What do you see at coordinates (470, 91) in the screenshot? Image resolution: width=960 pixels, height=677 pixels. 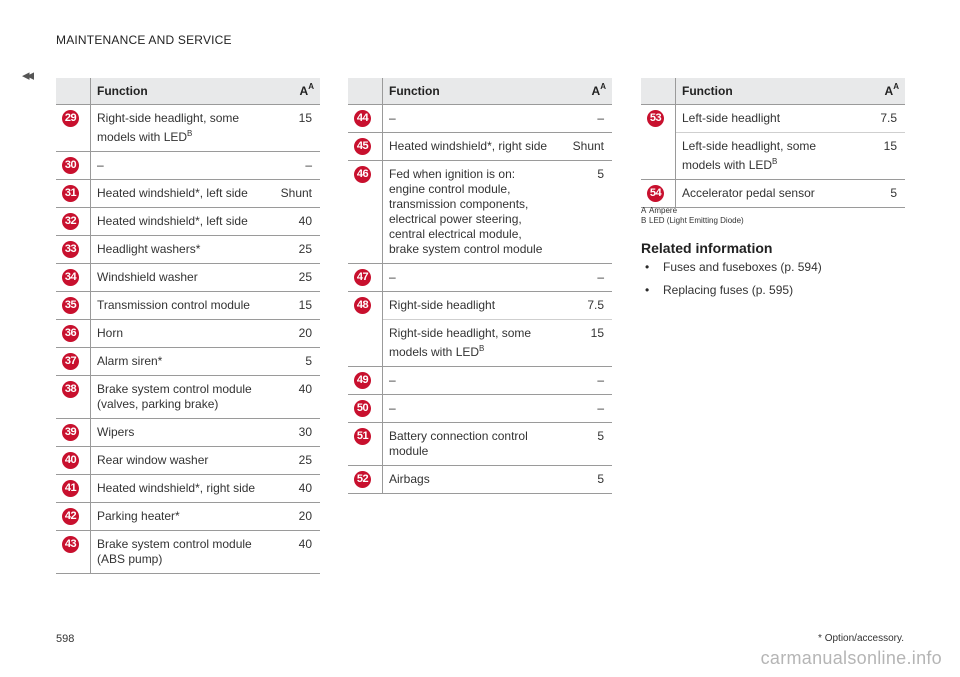 I see `header-function: Function` at bounding box center [470, 91].